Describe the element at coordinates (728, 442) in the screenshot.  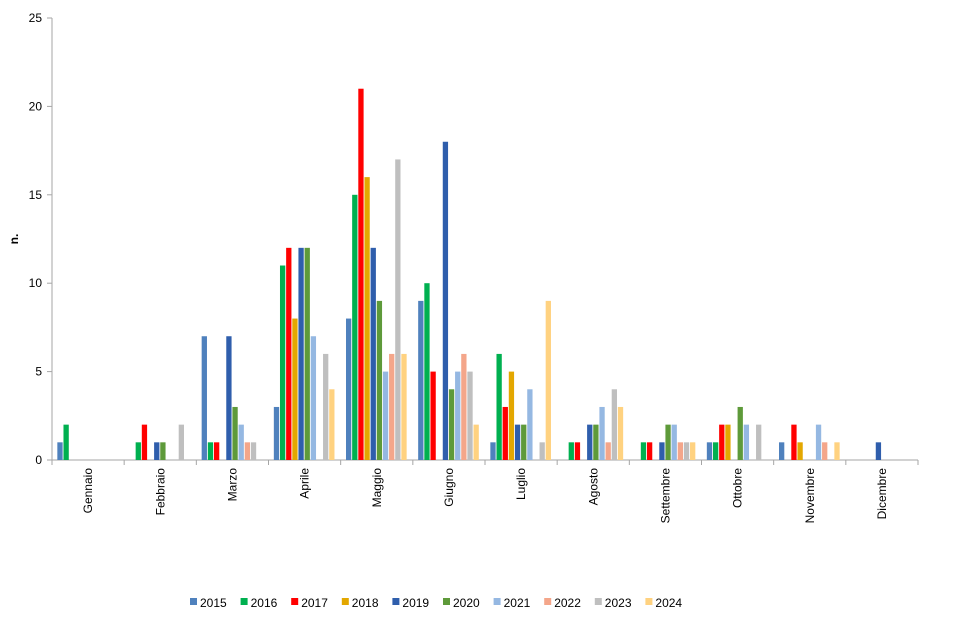
I see `bar-2018-ottobre` at that location.